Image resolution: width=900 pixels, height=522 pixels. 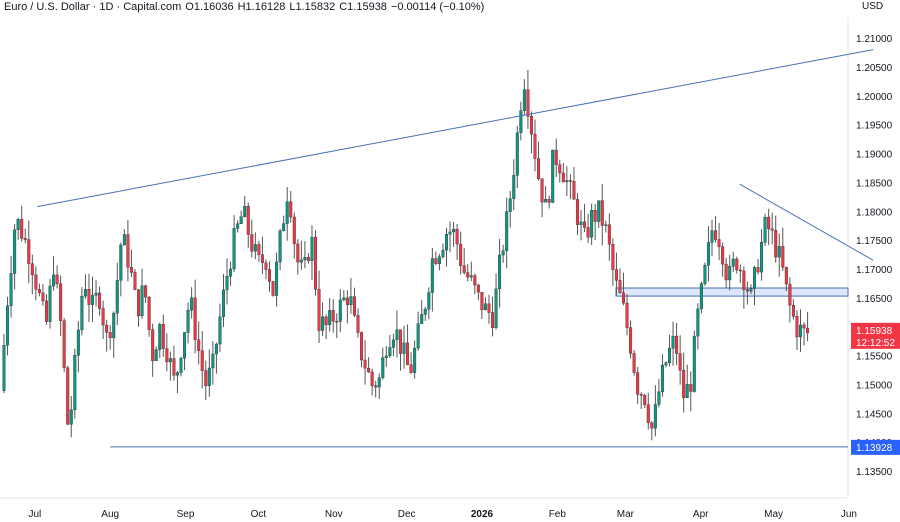 What do you see at coordinates (874, 97) in the screenshot?
I see `price-tick-label: 1.20000` at bounding box center [874, 97].